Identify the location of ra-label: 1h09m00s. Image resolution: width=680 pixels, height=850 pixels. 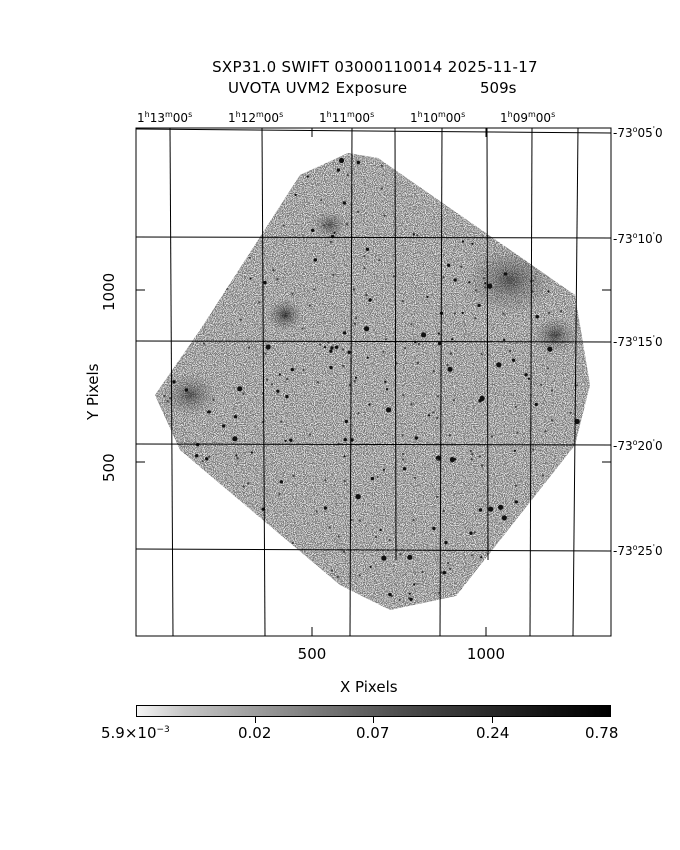
(528, 117).